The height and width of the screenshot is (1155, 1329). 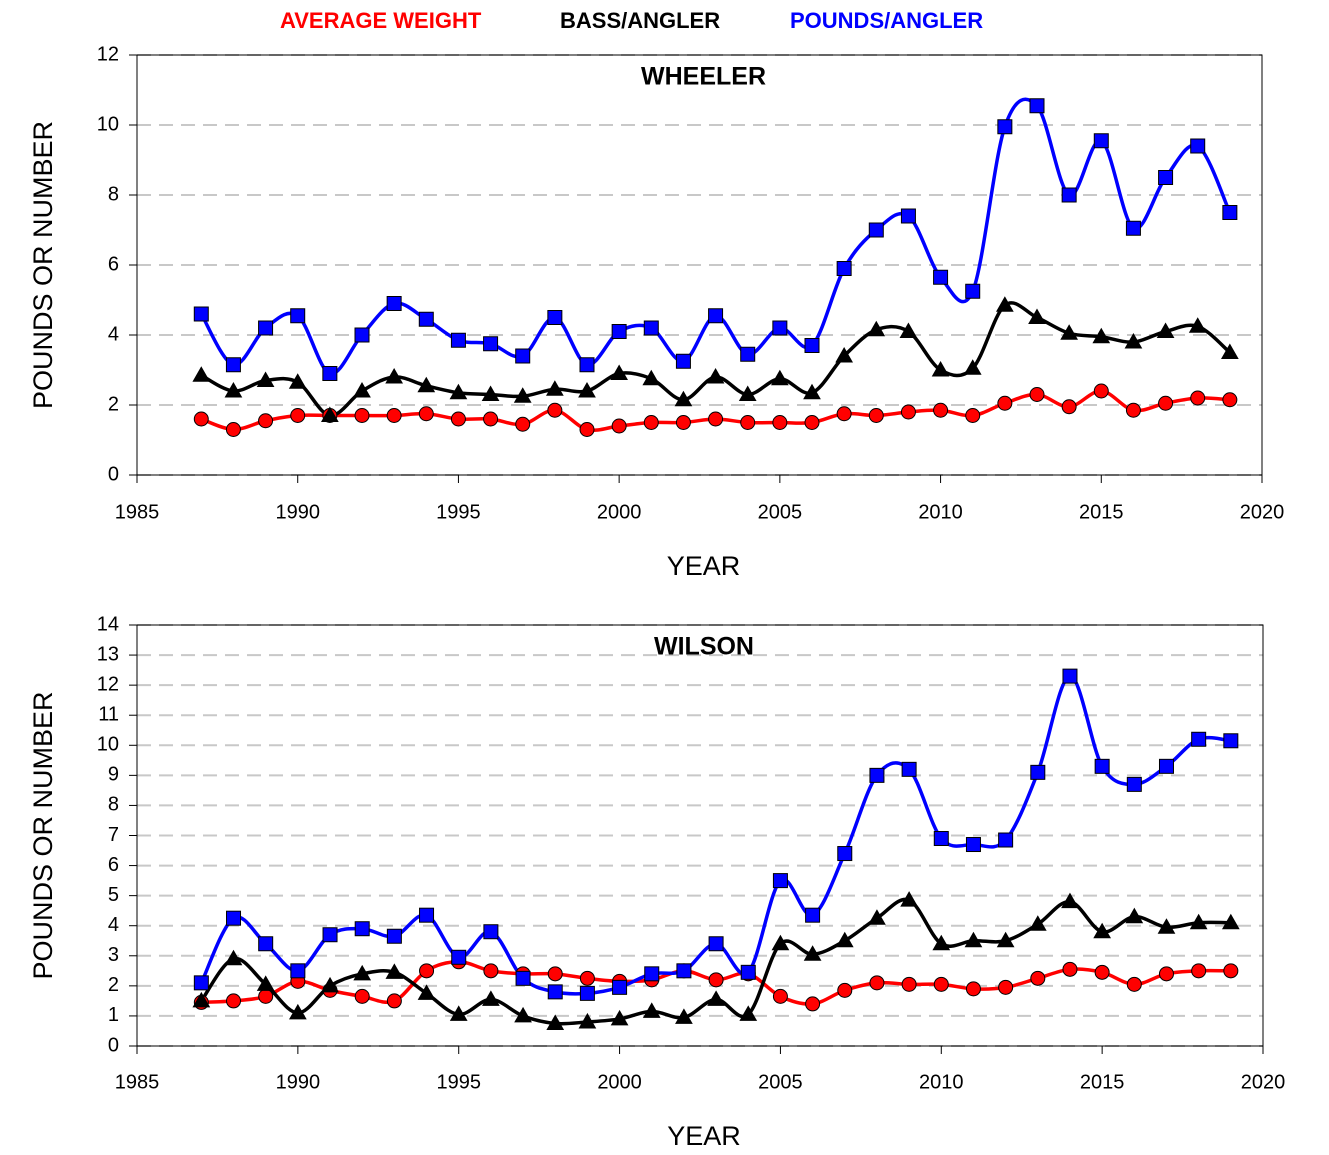 I want to click on chart-title: WILSON, so click(x=704, y=647).